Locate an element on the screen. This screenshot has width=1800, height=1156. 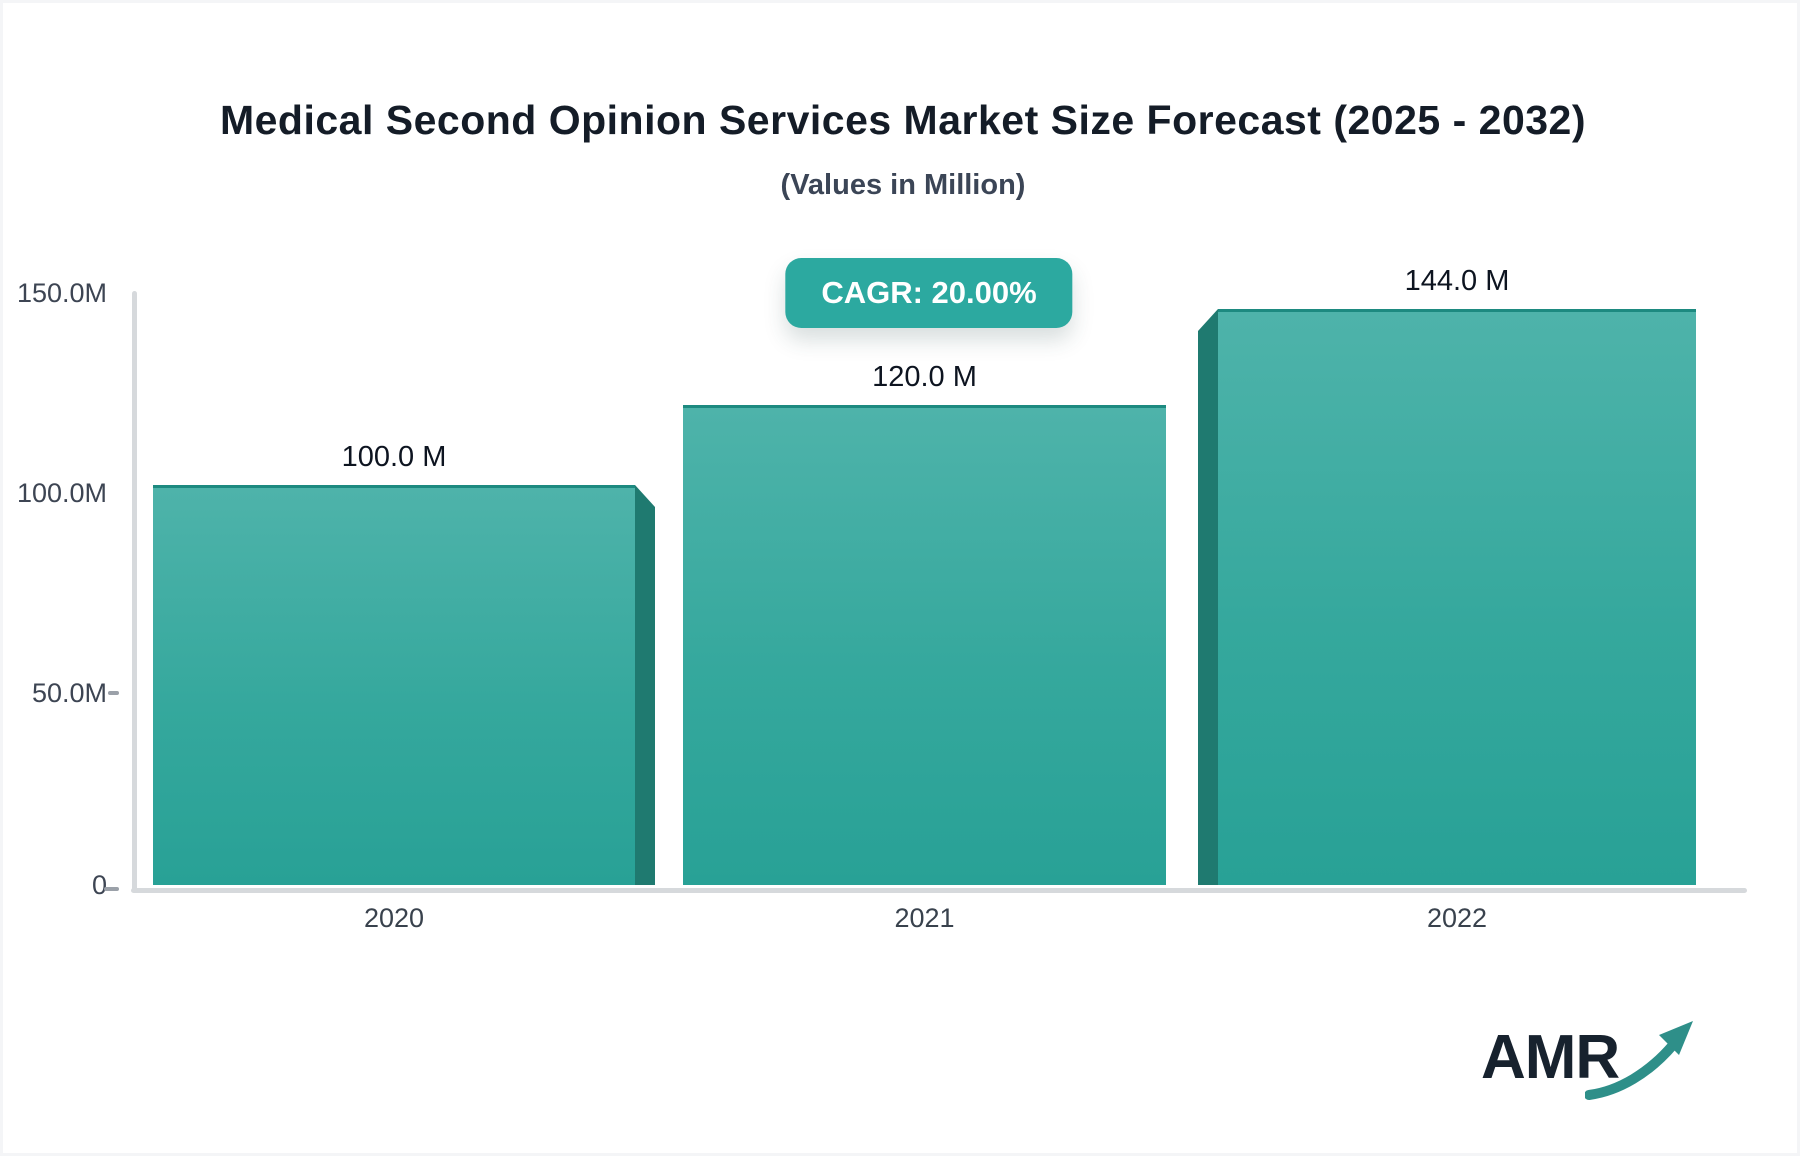
y-axis-tick-mark-50m is located at coordinates (113, 693).